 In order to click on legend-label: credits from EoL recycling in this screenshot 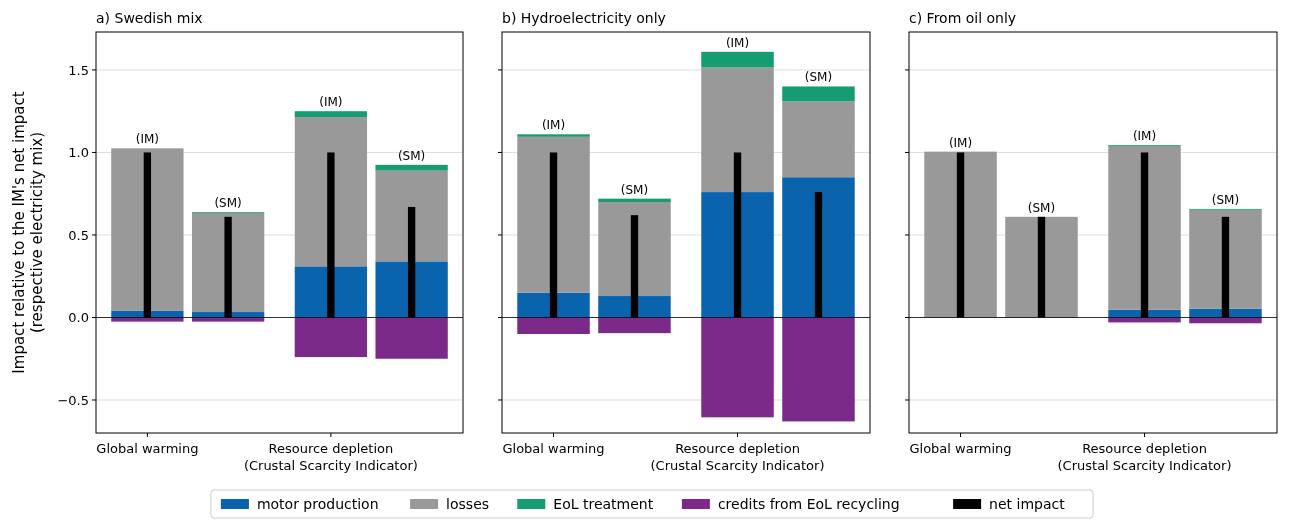, I will do `click(808, 503)`.